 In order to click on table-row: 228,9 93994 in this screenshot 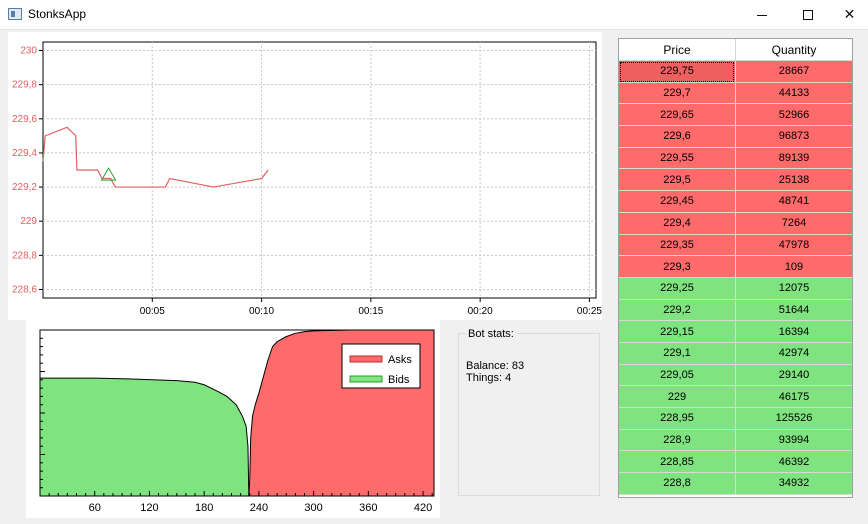, I will do `click(735, 440)`.